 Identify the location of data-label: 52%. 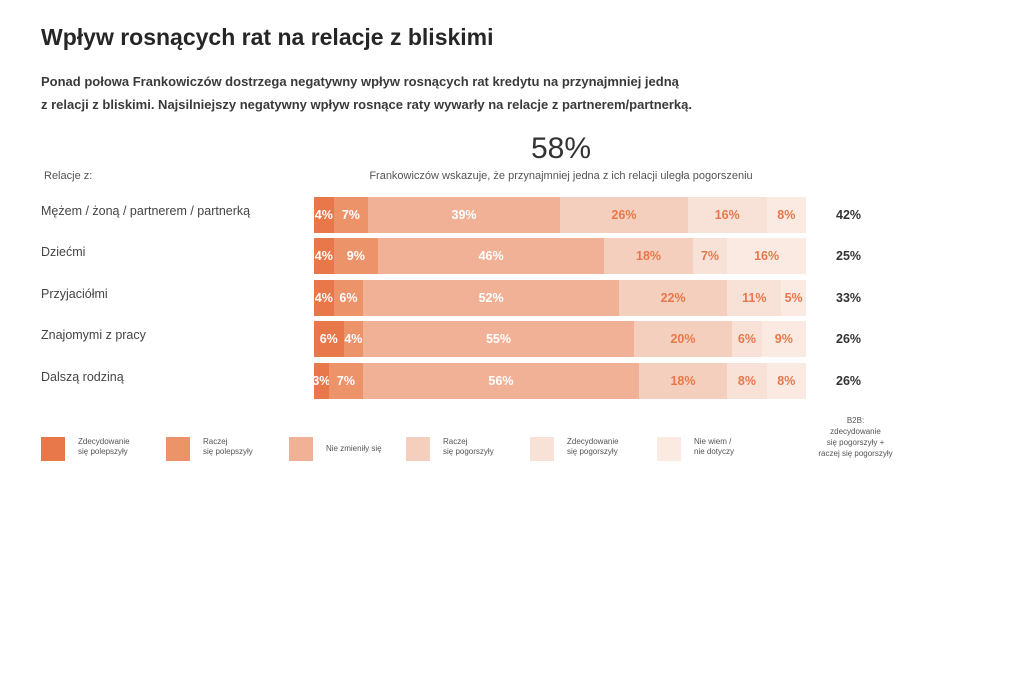
(491, 298).